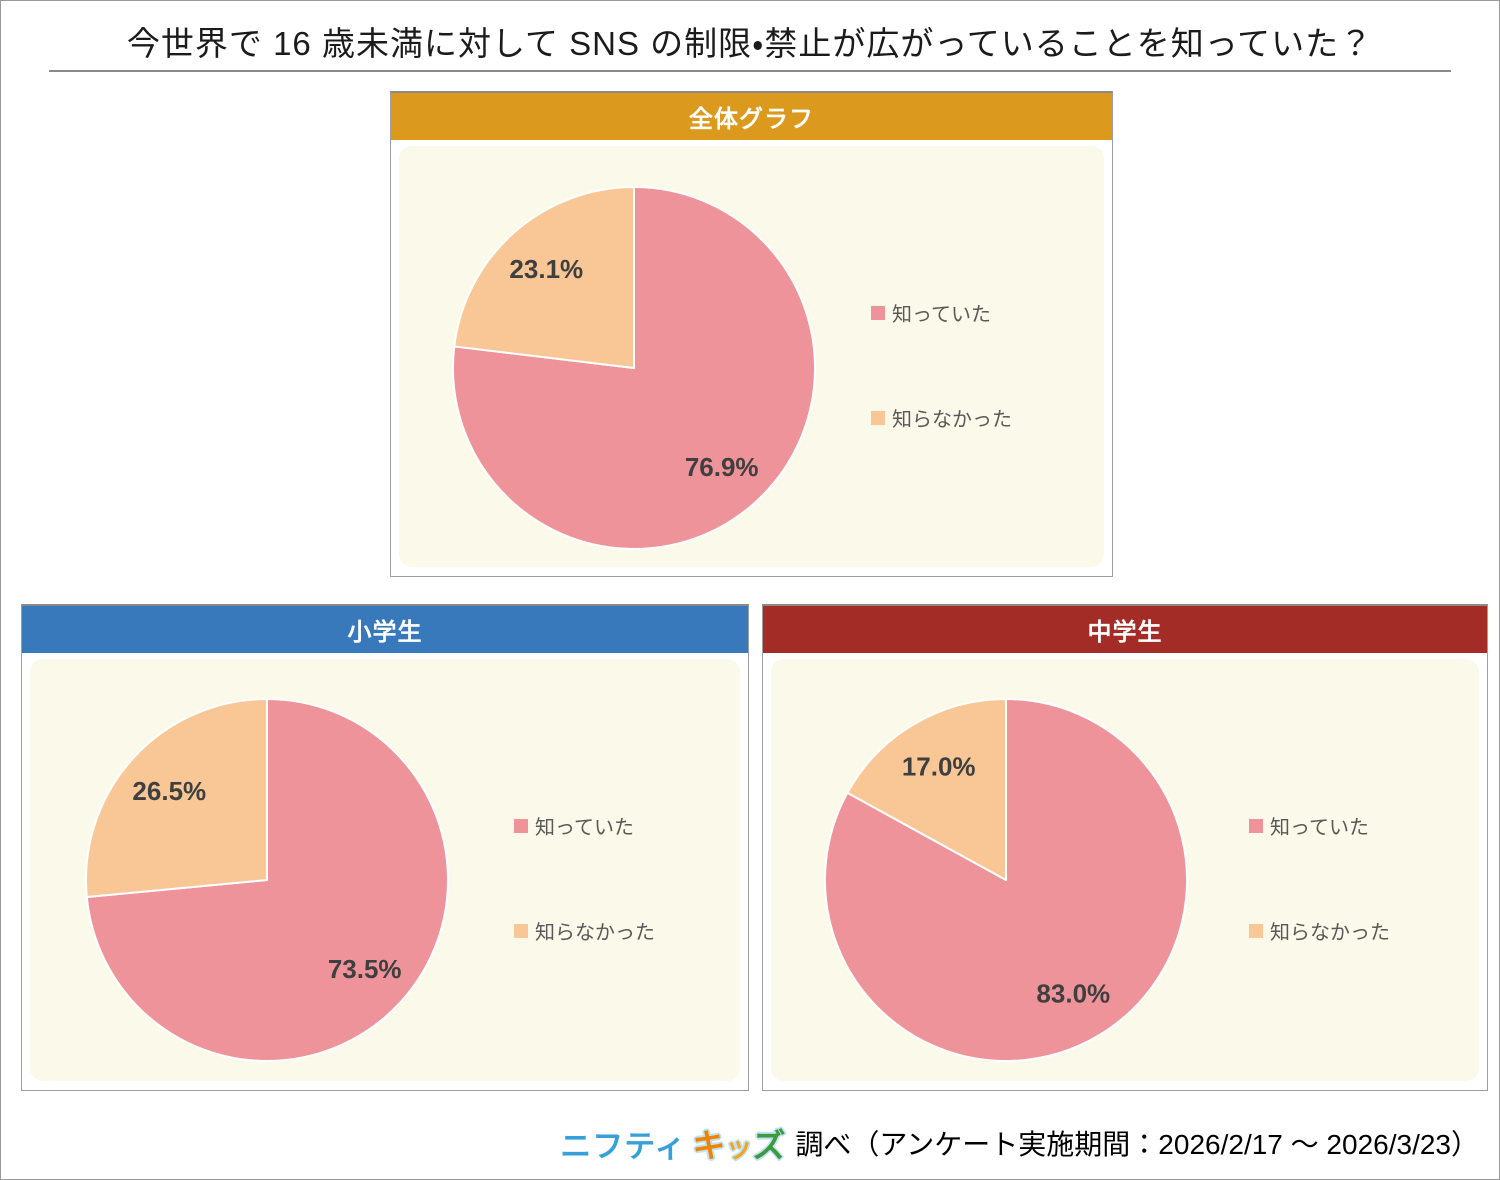 This screenshot has height=1180, width=1500. What do you see at coordinates (1125, 629) in the screenshot?
I see `panel-header: 中学生` at bounding box center [1125, 629].